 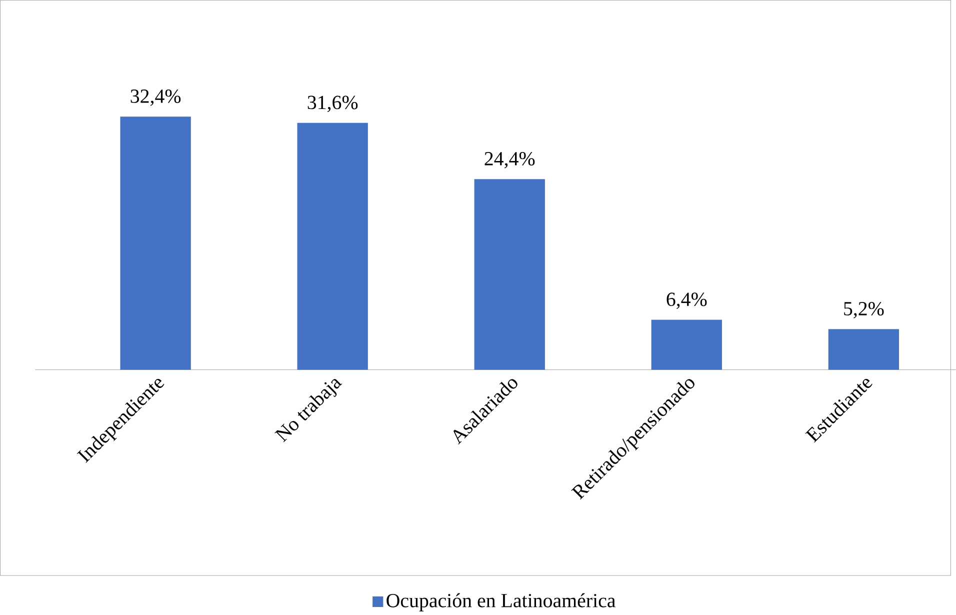 What do you see at coordinates (864, 310) in the screenshot?
I see `data-label: 5,2%` at bounding box center [864, 310].